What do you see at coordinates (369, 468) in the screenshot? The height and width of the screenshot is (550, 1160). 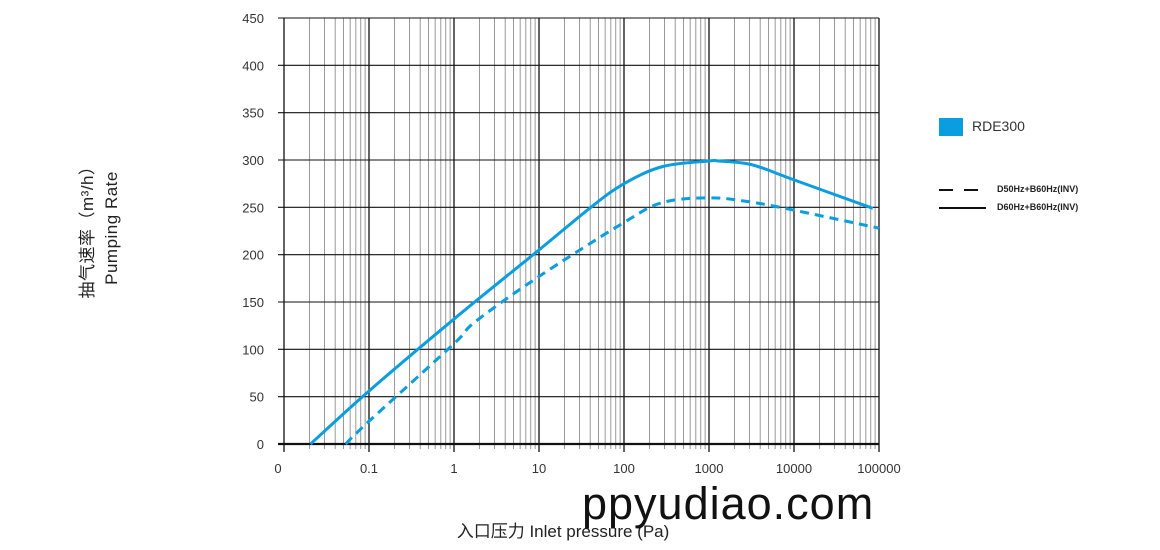 I see `x-tick-label: 0.1` at bounding box center [369, 468].